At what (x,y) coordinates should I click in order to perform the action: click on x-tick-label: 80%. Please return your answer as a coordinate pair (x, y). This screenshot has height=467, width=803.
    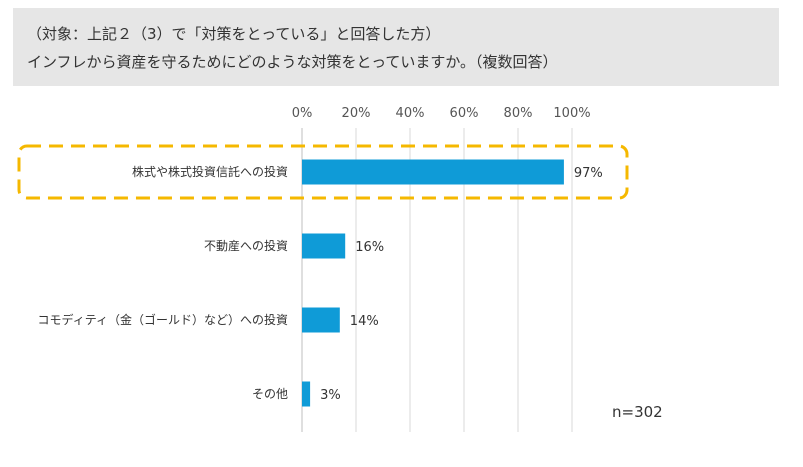
    Looking at the image, I should click on (518, 113).